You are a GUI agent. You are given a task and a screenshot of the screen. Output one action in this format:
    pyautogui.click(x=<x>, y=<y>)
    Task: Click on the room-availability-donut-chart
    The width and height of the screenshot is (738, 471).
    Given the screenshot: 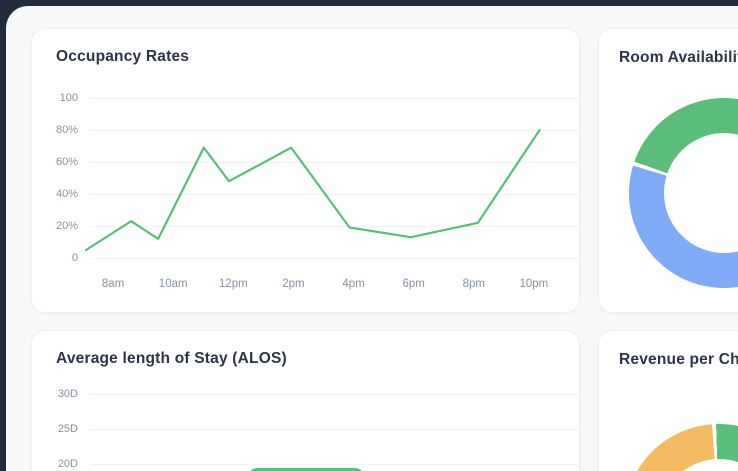 What is the action you would take?
    pyautogui.click(x=683, y=193)
    